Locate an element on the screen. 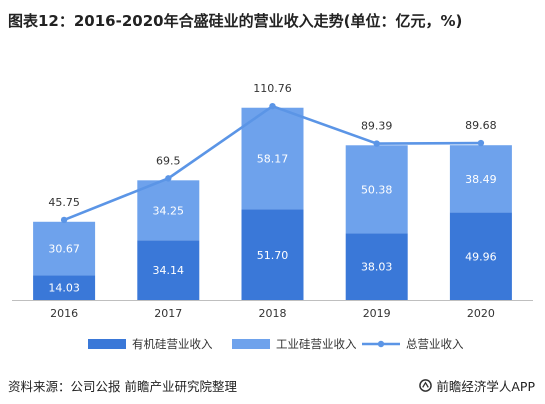 Image resolution: width=545 pixels, height=404 pixels. source-note: 资料来源：公司公报 前瞻产业研究院整理 is located at coordinates (122, 386).